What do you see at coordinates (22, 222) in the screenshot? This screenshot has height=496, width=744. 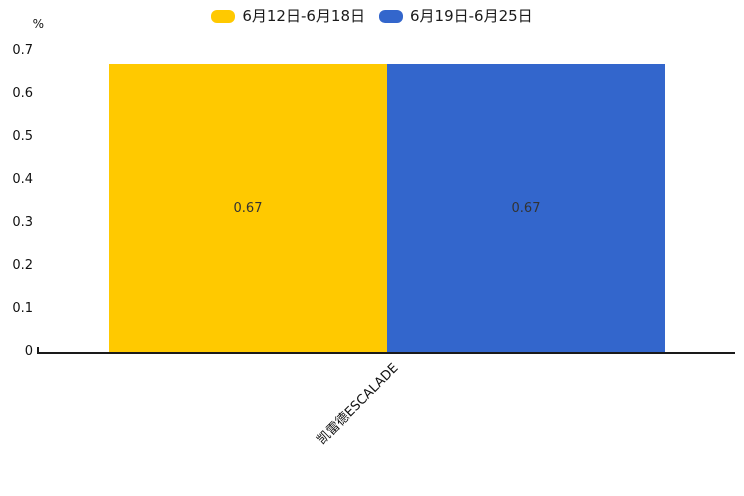 I see `y-tick-label: 0.3` at bounding box center [22, 222].